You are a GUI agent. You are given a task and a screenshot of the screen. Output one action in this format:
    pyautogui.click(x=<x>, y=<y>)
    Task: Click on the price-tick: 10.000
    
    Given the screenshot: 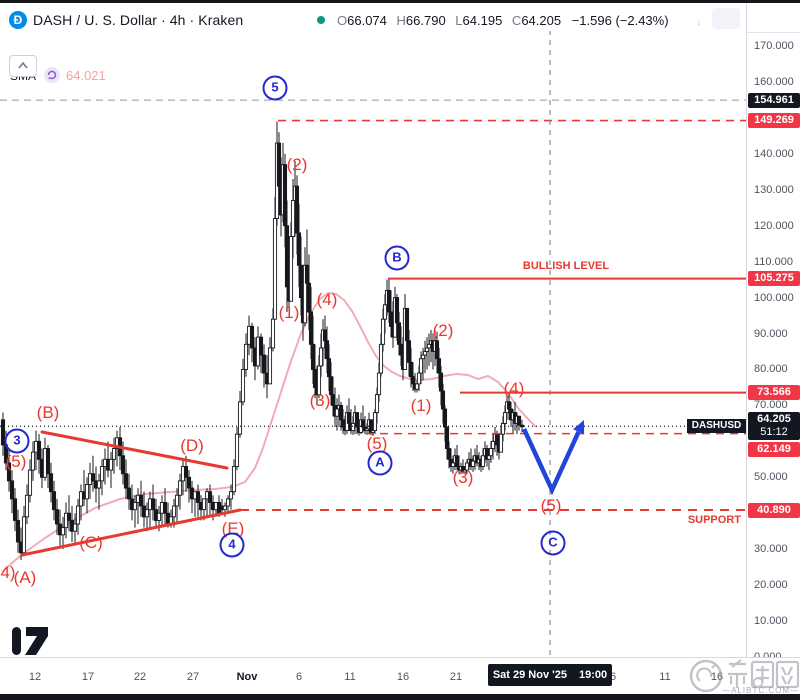 What is the action you would take?
    pyautogui.click(x=771, y=621)
    